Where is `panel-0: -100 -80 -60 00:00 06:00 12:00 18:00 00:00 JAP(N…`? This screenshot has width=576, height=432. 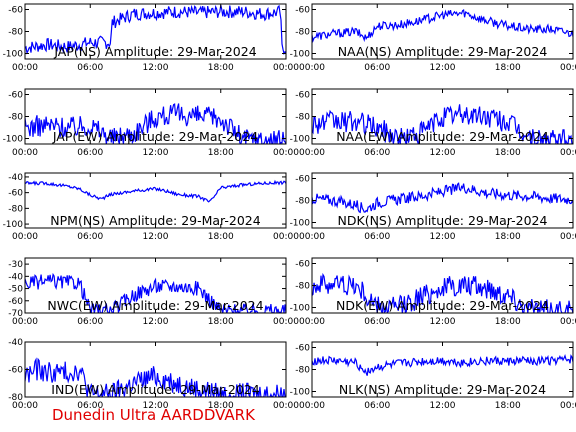 panel-0: -100 -80 -60 00:00 06:00 12:00 18:00 00:00 JAP(N… is located at coordinates (151, 38).